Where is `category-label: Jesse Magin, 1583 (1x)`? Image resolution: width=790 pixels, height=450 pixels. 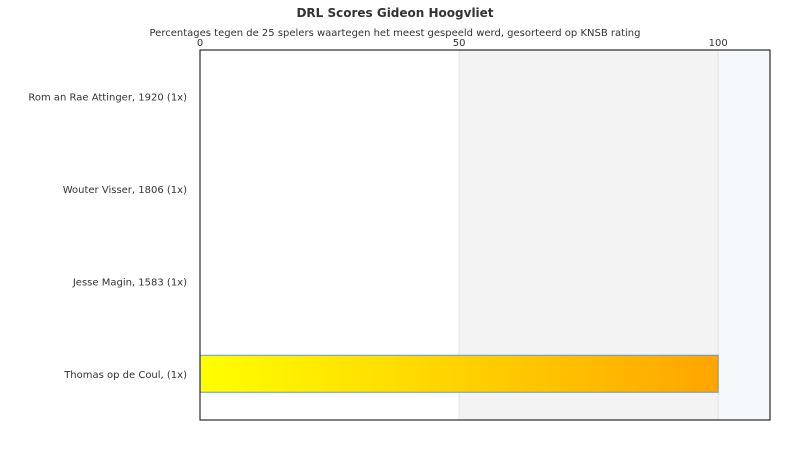
category-label: Jesse Magin, 1583 (1x) is located at coordinates (129, 282).